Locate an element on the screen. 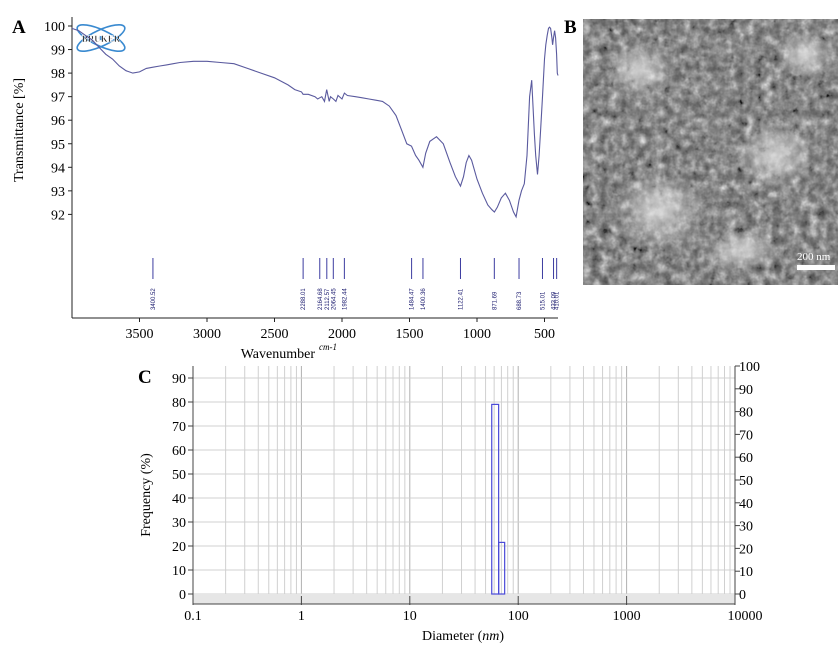 This screenshot has width=838, height=648. ftir-peak-label: 2288.01 is located at coordinates (304, 299).